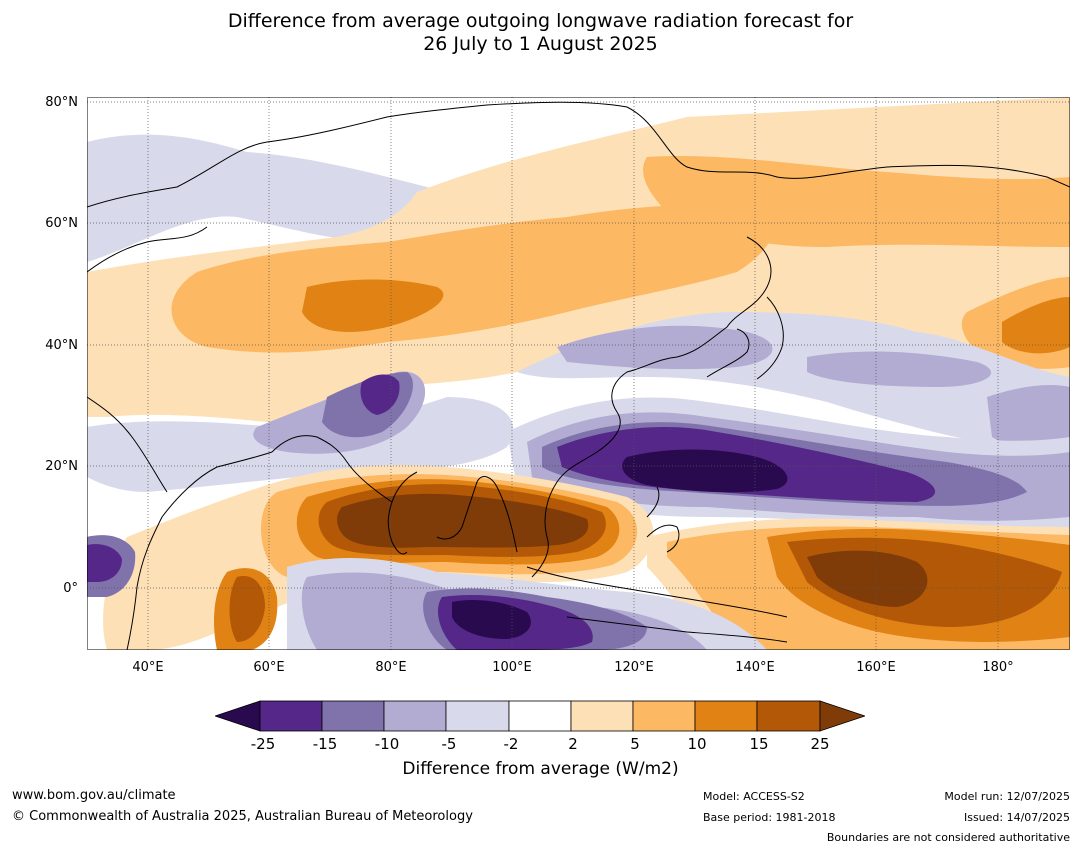  Describe the element at coordinates (876, 667) in the screenshot. I see `lon-label-160e: 160°E` at that location.